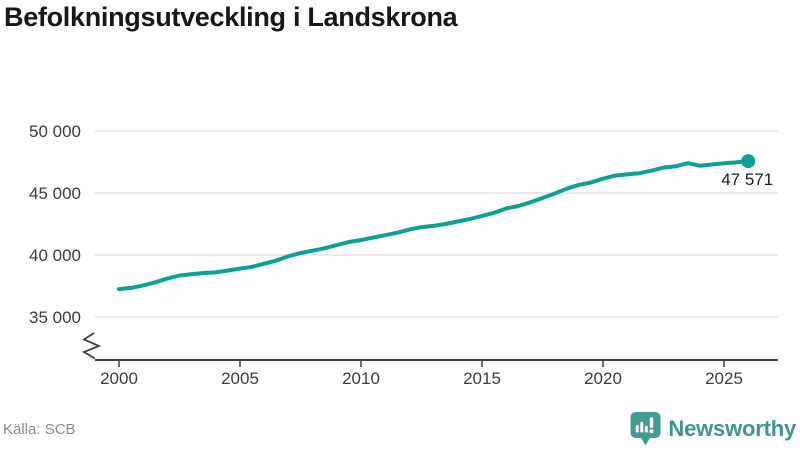 The width and height of the screenshot is (800, 450). Describe the element at coordinates (603, 378) in the screenshot. I see `x-tick-label: 2020` at that location.